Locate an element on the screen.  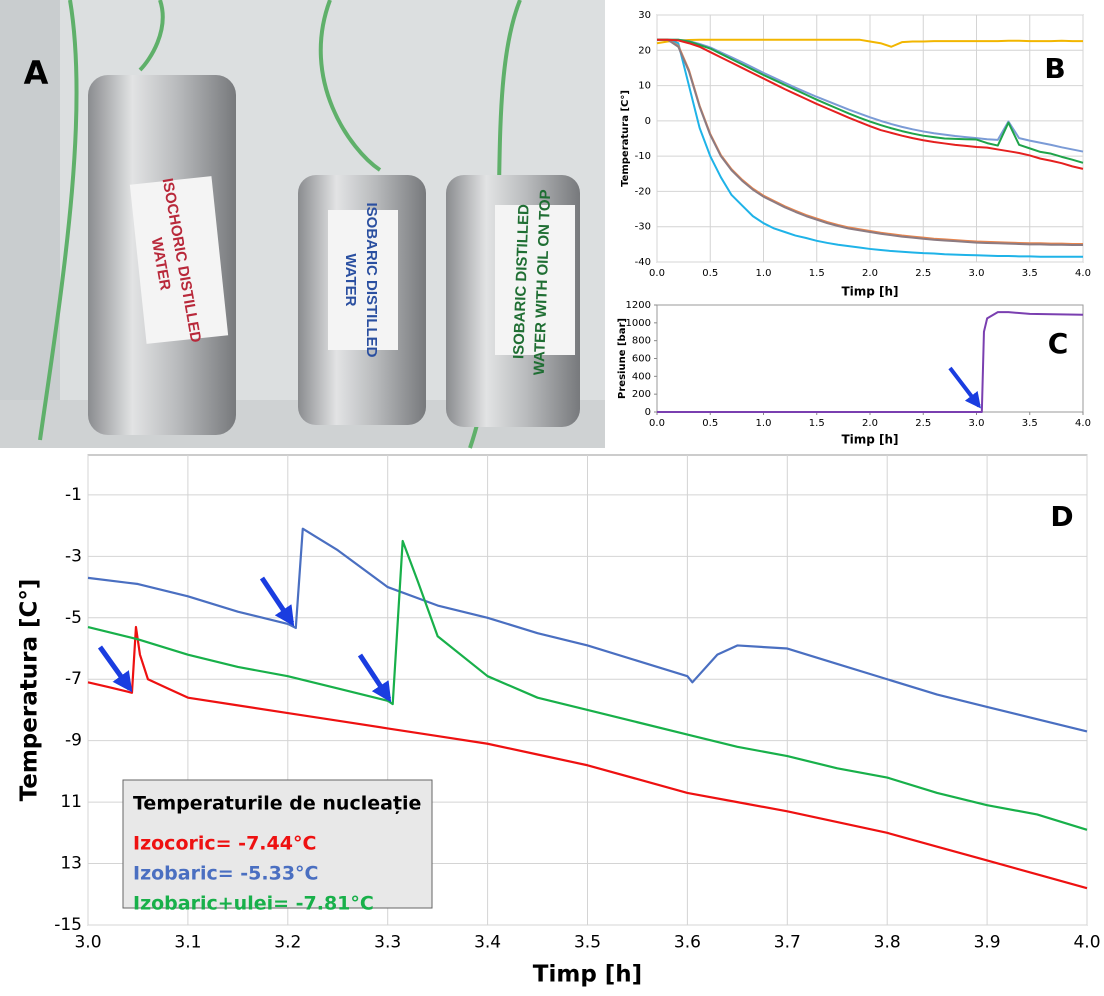
y-tick-label: -9 is located at coordinates (73, 741).